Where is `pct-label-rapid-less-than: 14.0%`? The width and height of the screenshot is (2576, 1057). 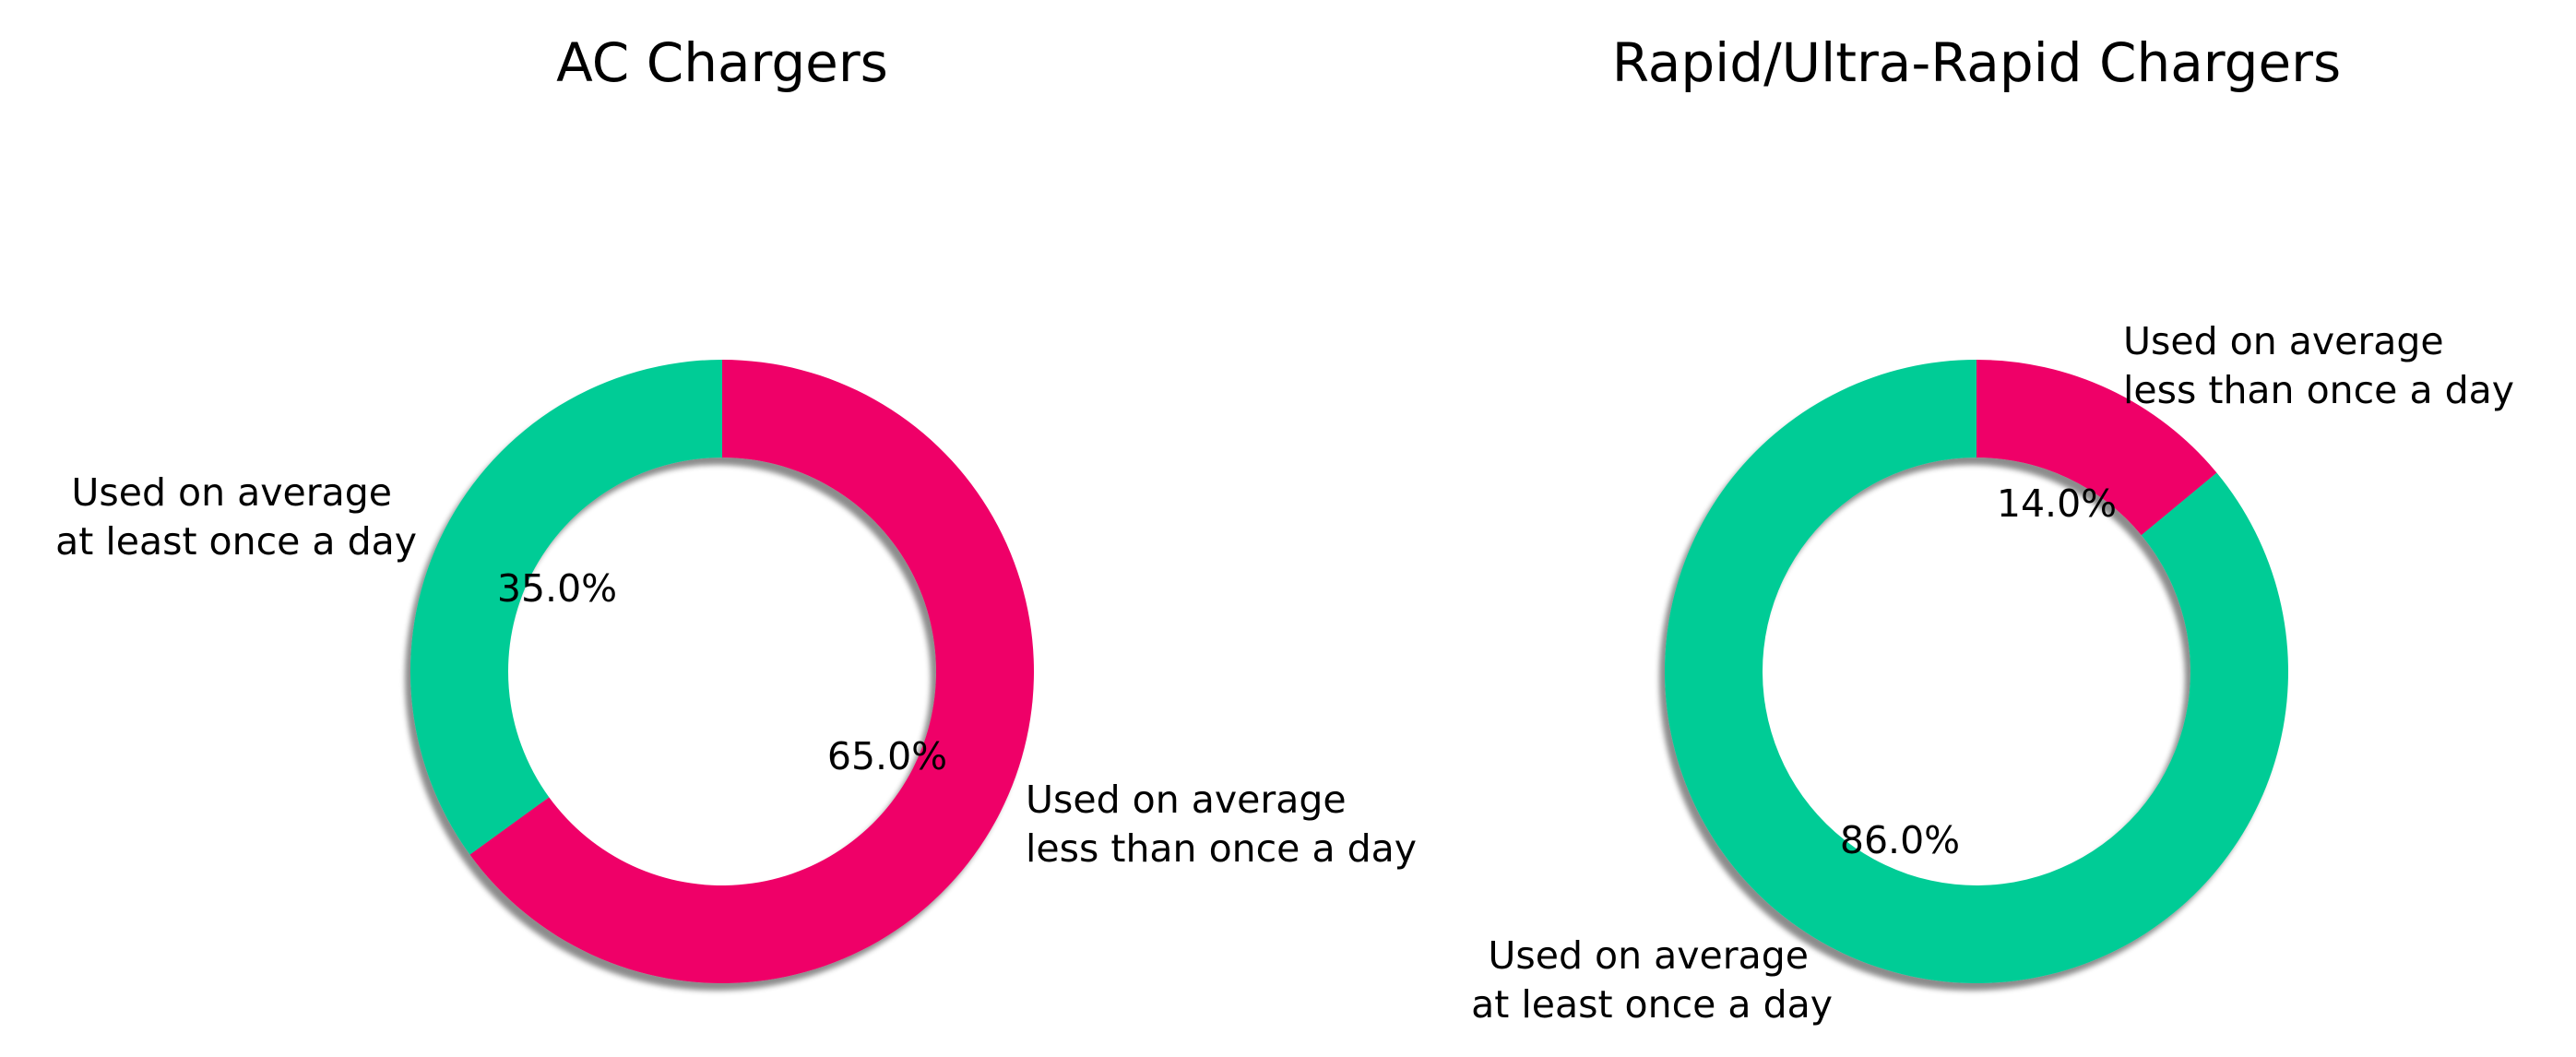
pct-label-rapid-less-than: 14.0% is located at coordinates (2057, 503).